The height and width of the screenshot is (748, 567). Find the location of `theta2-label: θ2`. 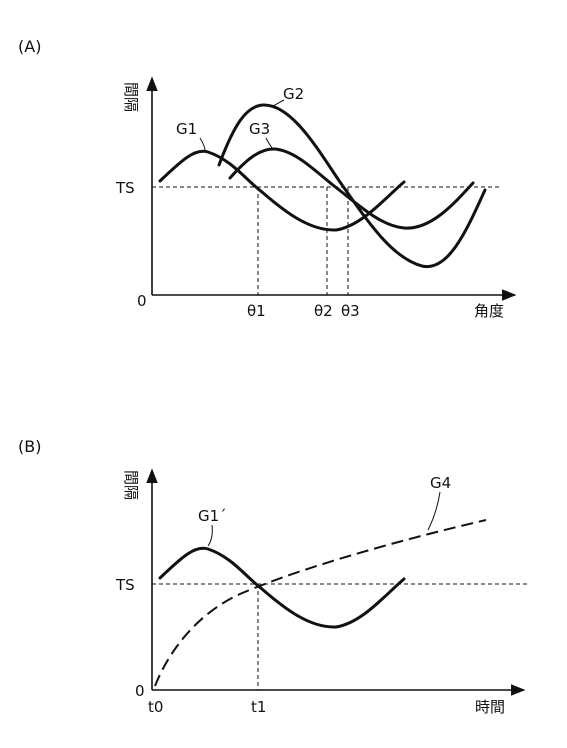

theta2-label: θ2 is located at coordinates (323, 311).